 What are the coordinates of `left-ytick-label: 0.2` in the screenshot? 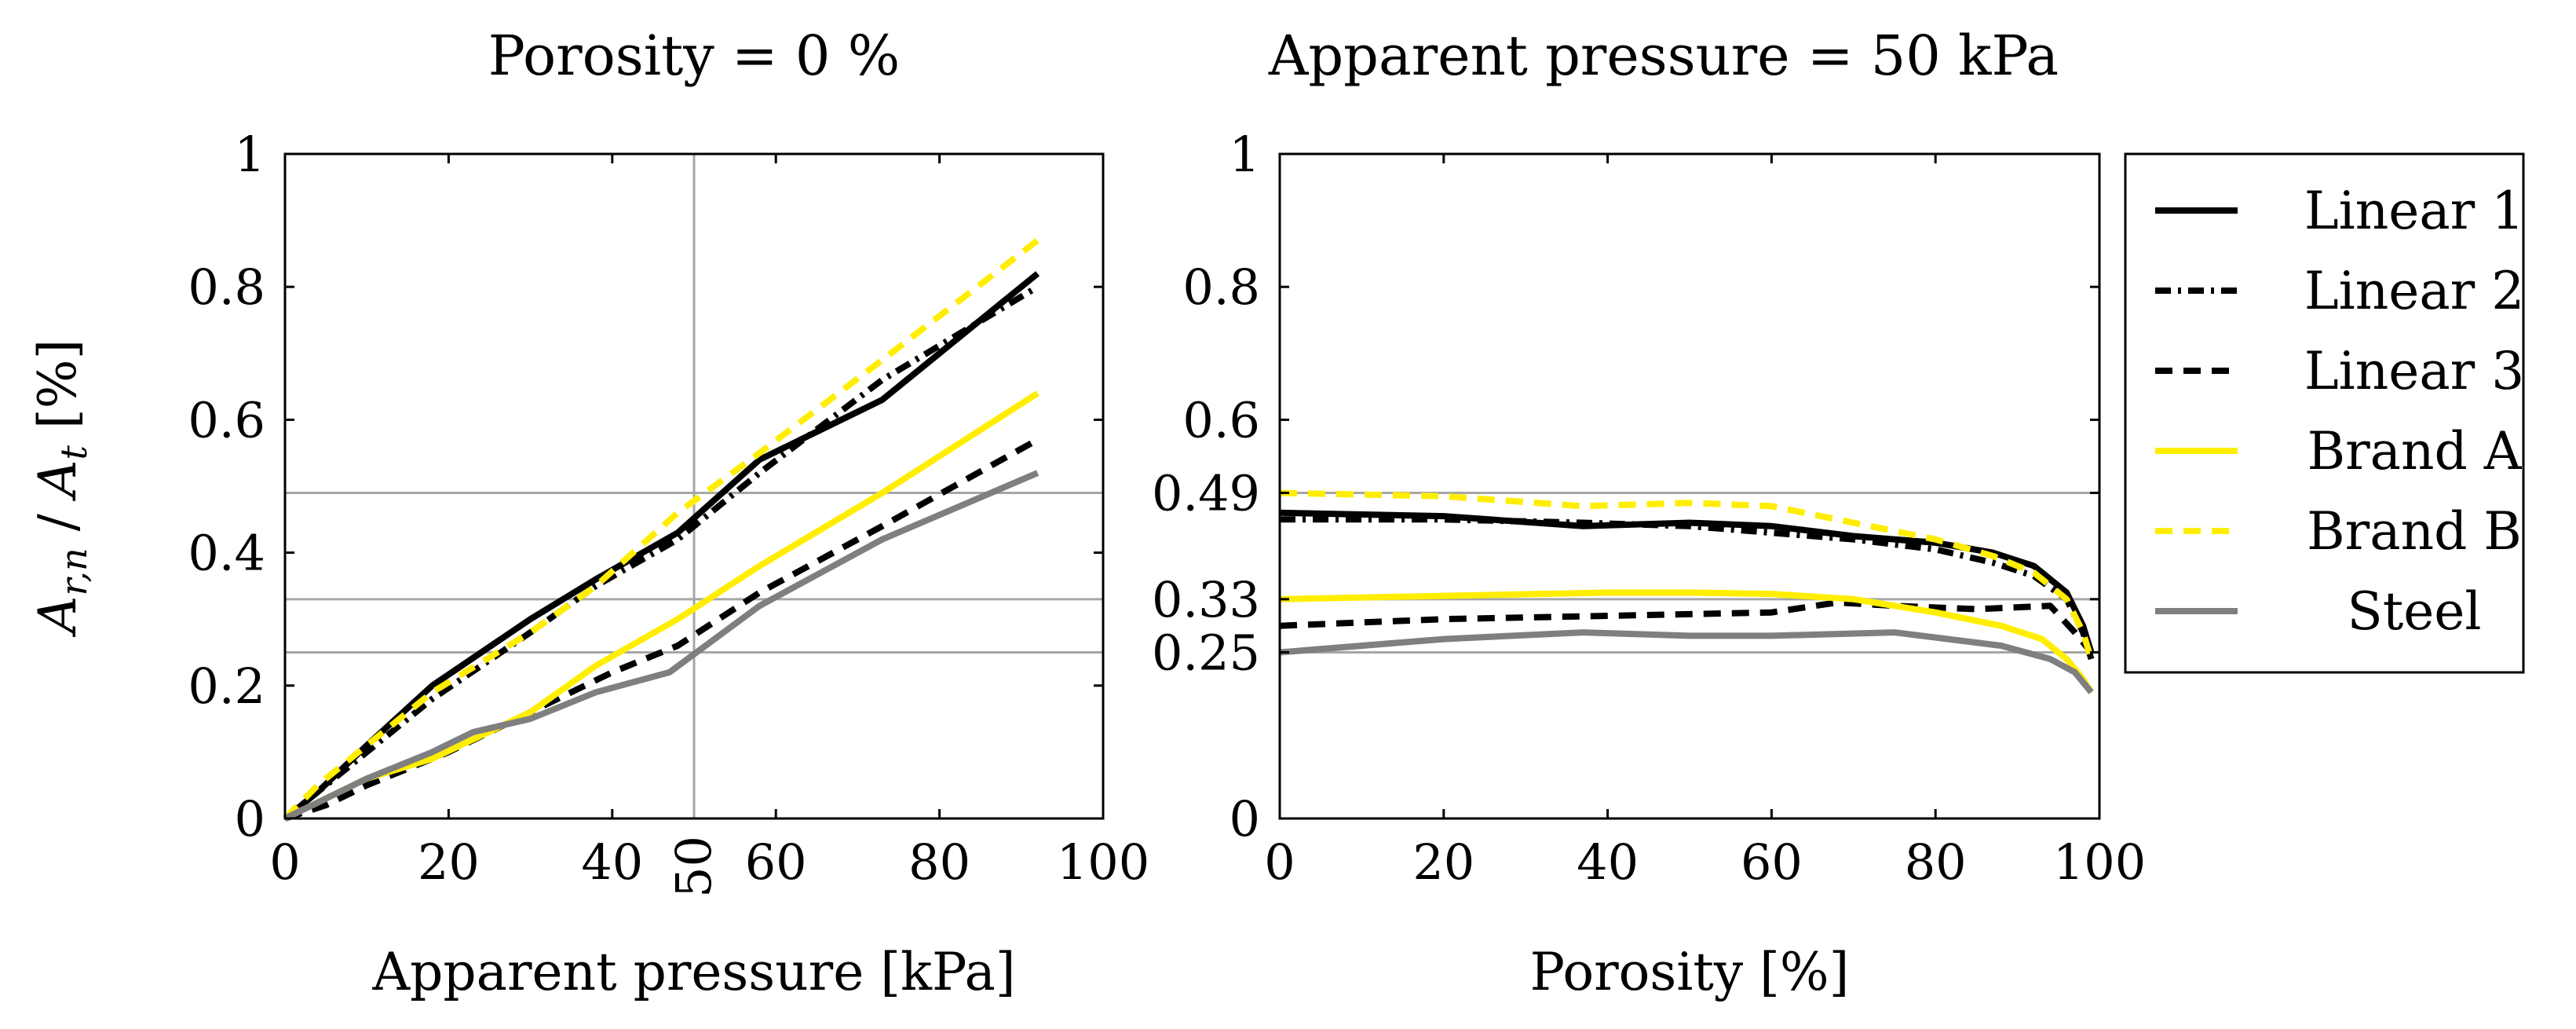 It's located at (226, 686).